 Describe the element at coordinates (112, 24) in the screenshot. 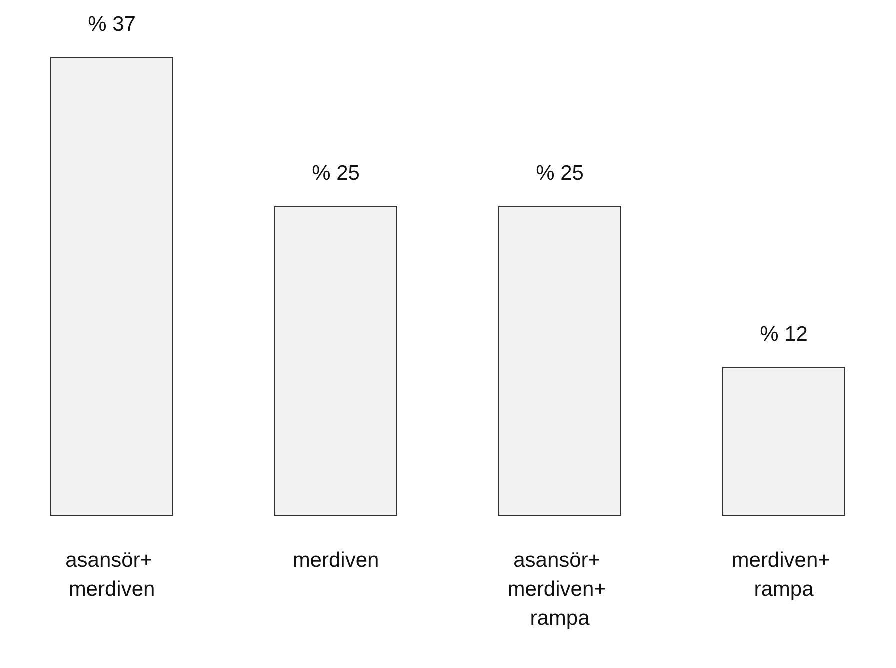

I see `data-label: % 37` at that location.